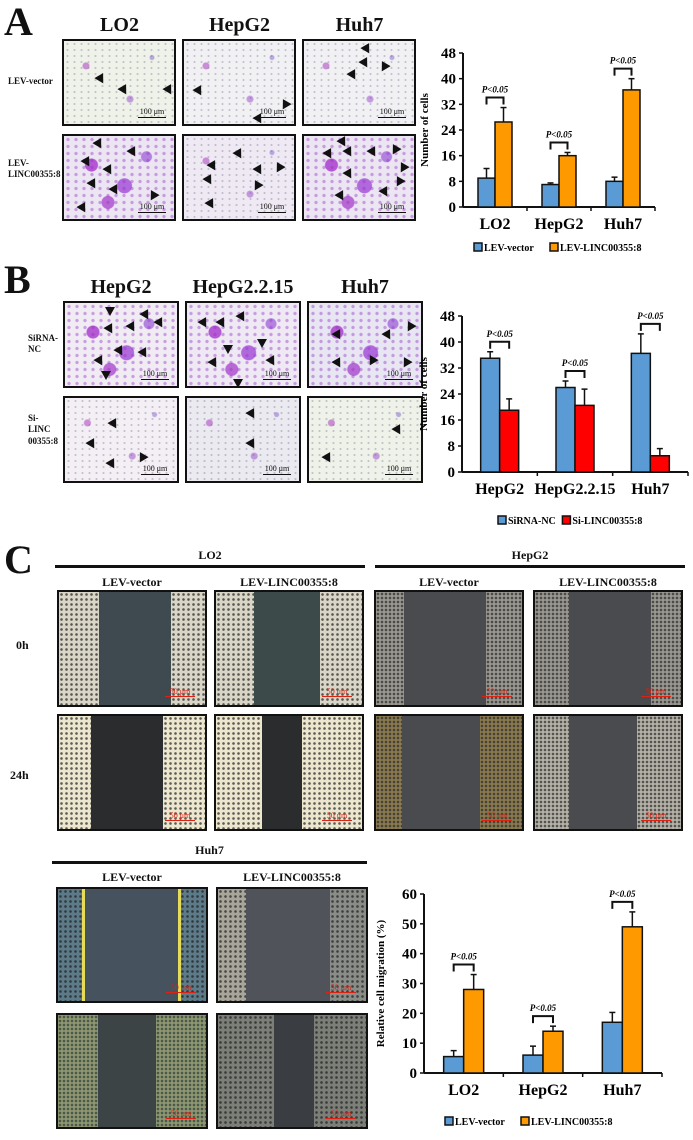  Describe the element at coordinates (179, 945) in the screenshot. I see `wound-margin` at that location.